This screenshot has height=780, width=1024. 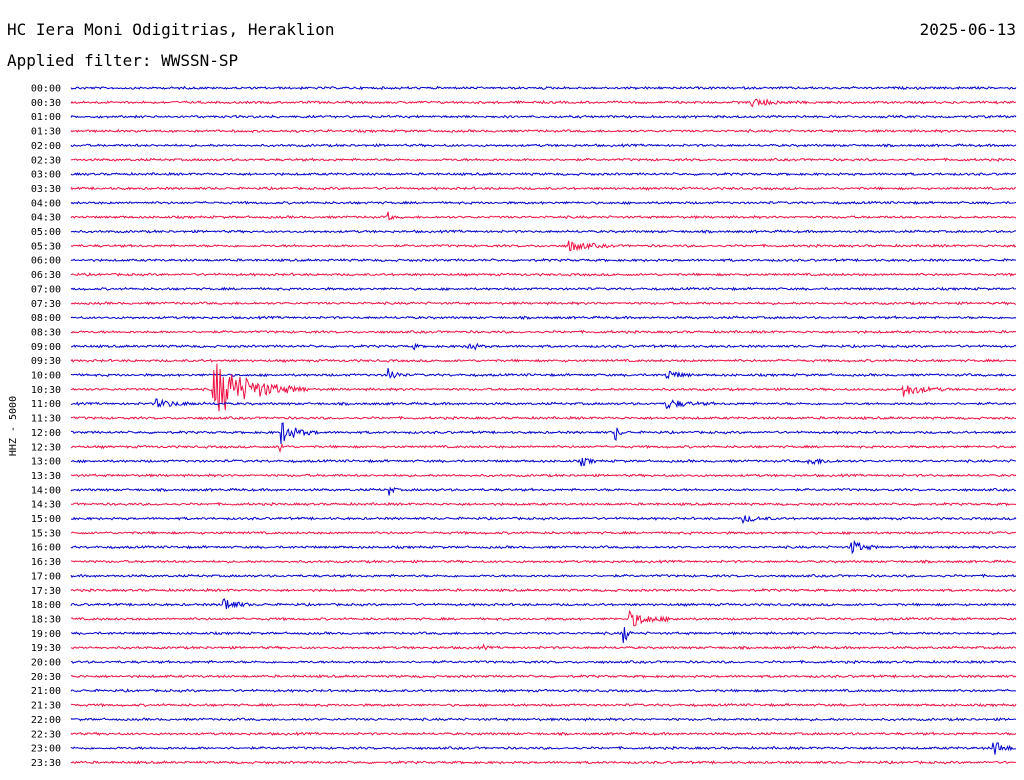 I want to click on time-tick-label: 14:00, so click(x=46, y=490).